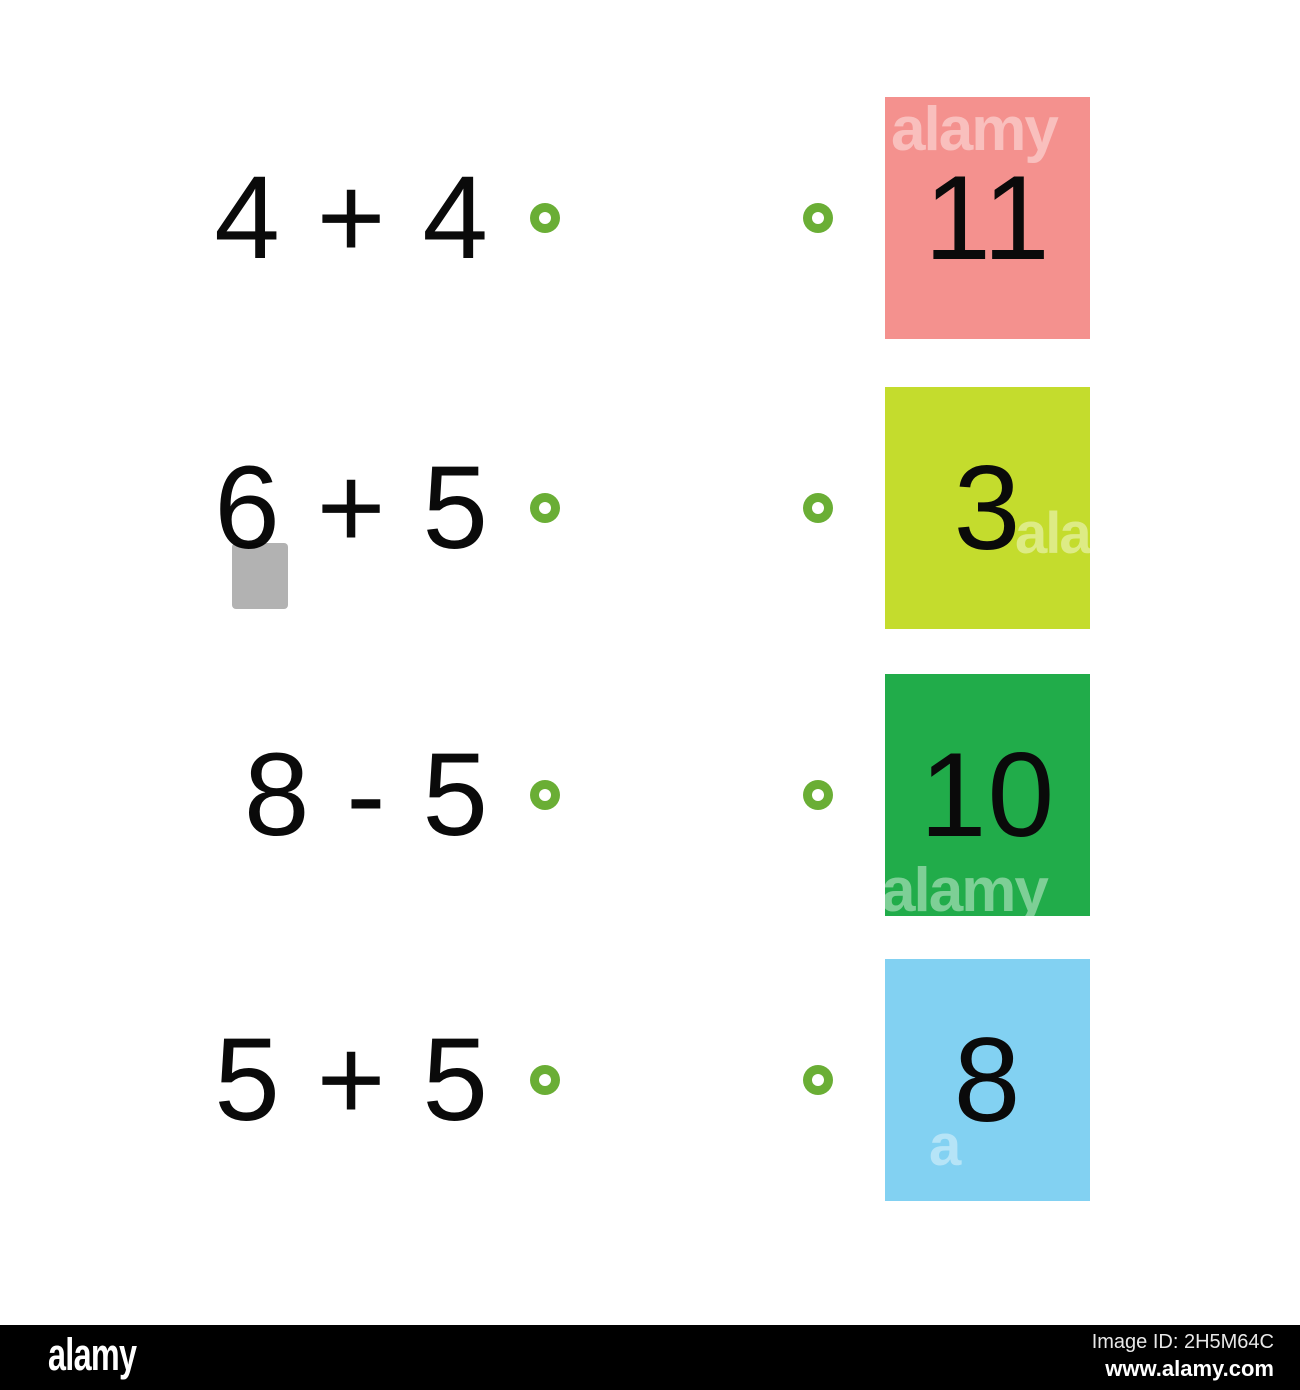 This screenshot has width=1300, height=1390. Describe the element at coordinates (650, 1357) in the screenshot. I see `alamy-footer-bar: alamy Image ID: 2H5M64C www.alamy.com` at that location.